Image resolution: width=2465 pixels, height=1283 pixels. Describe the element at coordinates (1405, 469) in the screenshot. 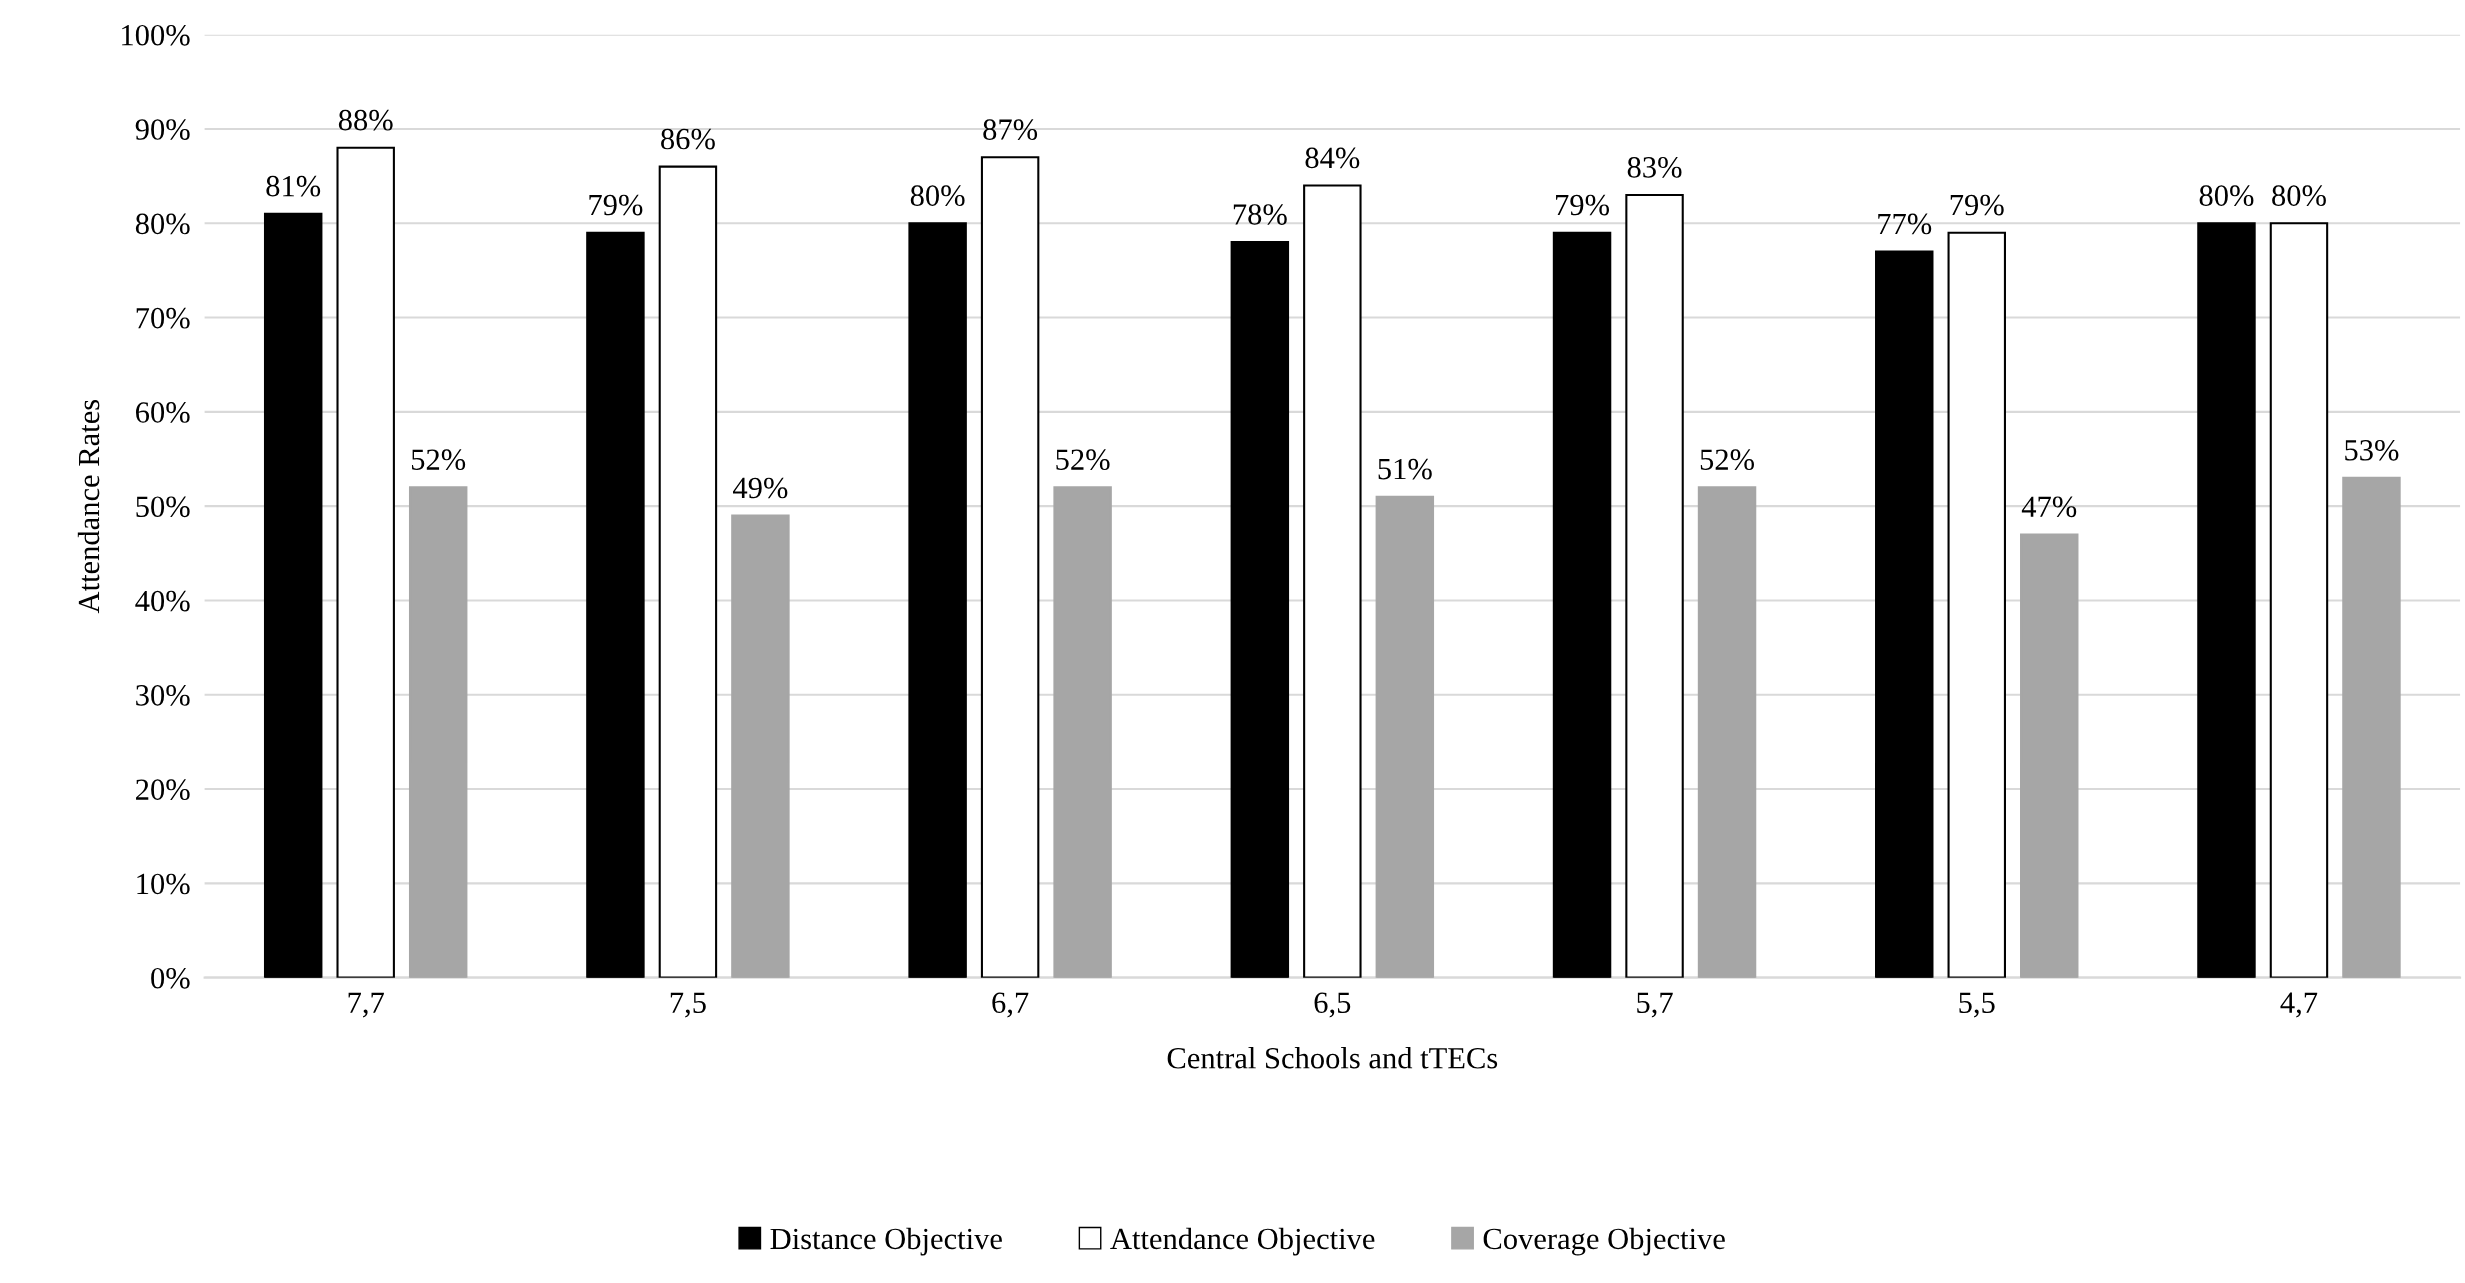

I see `data-label: 51%` at that location.